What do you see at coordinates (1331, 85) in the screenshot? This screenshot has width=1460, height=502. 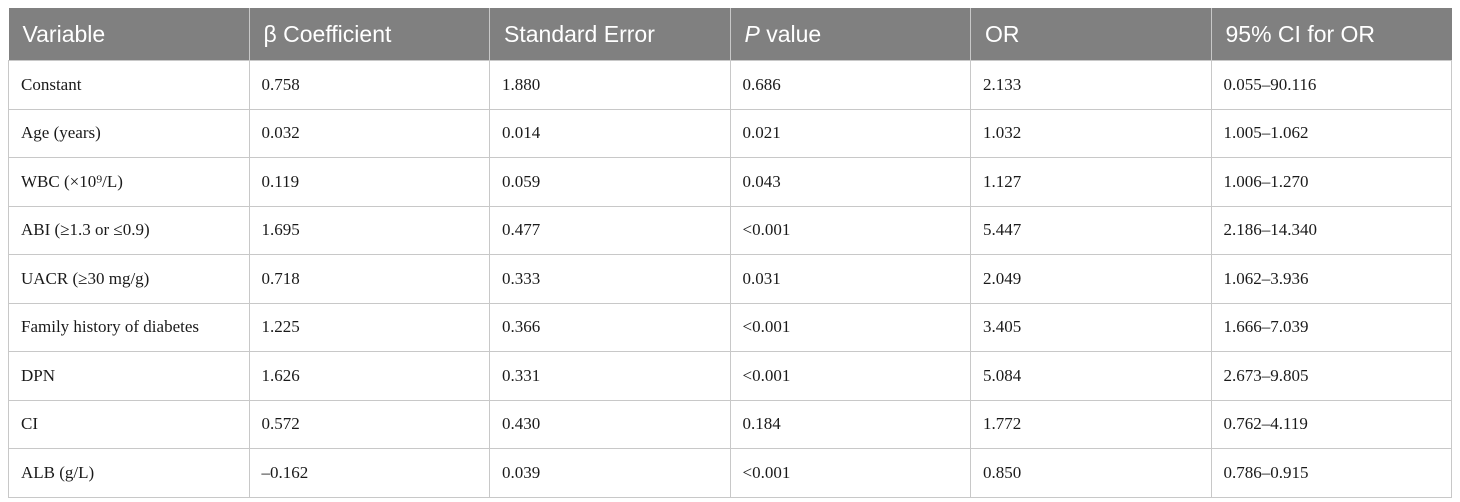 I see `table-cell: 0.055–90.116` at bounding box center [1331, 85].